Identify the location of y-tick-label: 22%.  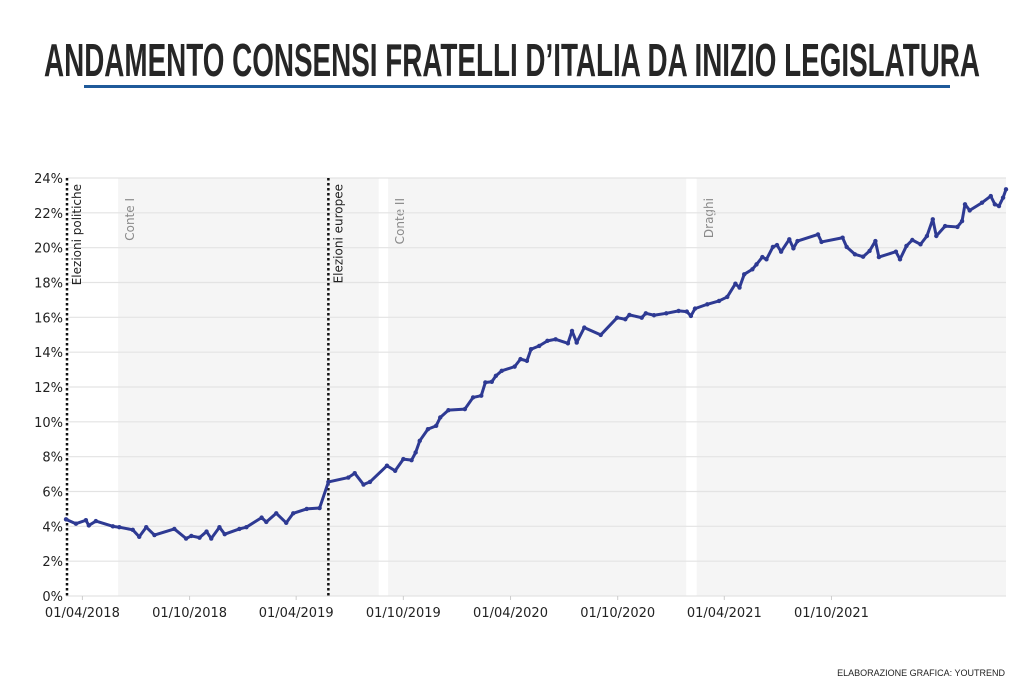
(48, 214).